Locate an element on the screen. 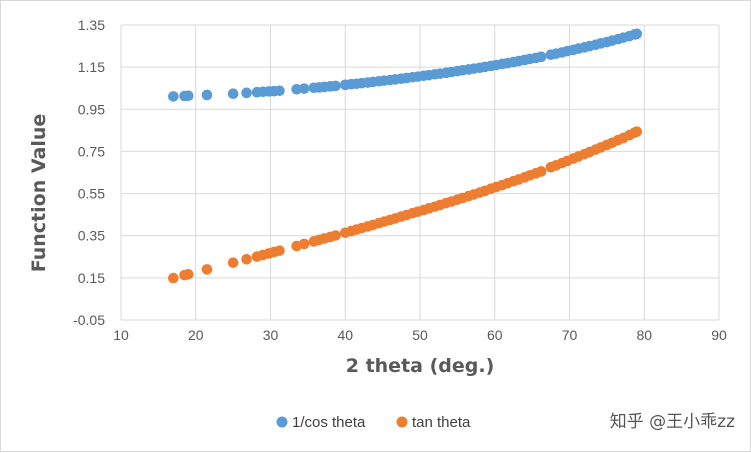  x-tick-label: 50 is located at coordinates (420, 335).